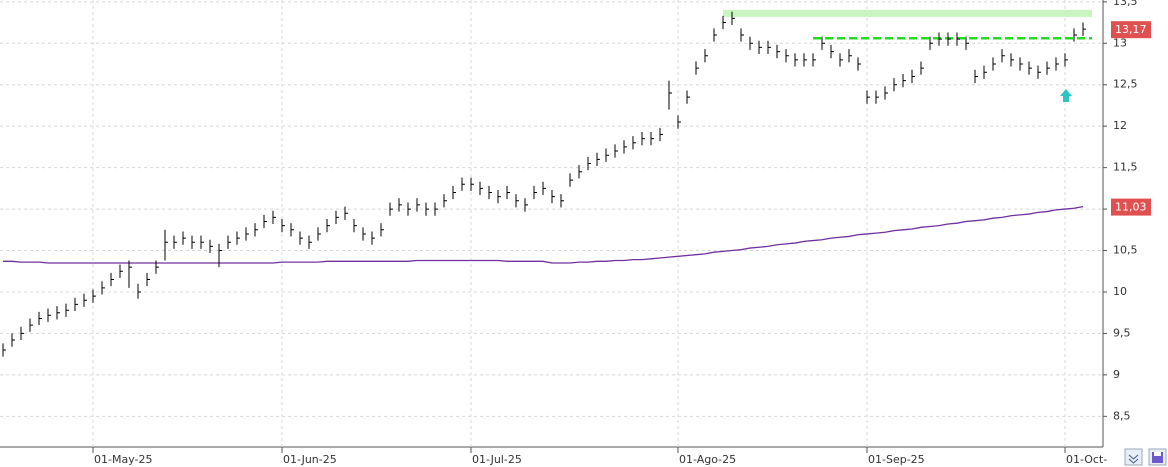 The width and height of the screenshot is (1168, 467). I want to click on zoom-button, so click(1133, 457).